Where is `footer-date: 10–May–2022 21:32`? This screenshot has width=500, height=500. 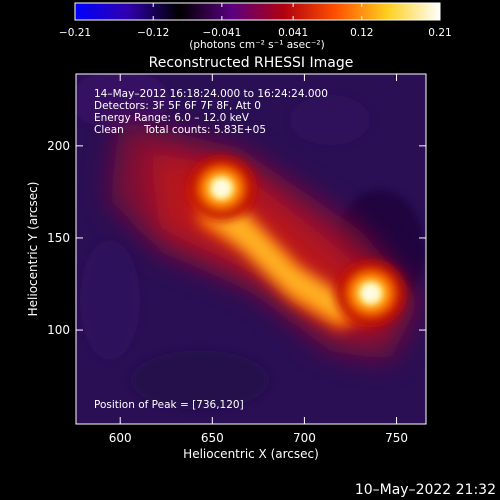 footer-date: 10–May–2022 21:32 is located at coordinates (425, 490).